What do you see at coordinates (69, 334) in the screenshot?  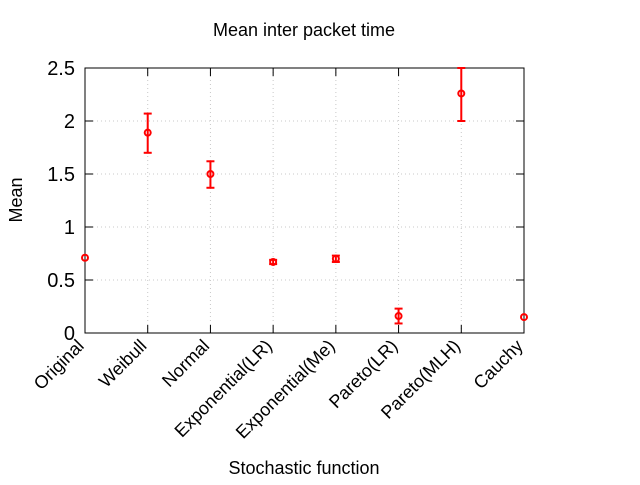 I see `y-tick-label: 0` at bounding box center [69, 334].